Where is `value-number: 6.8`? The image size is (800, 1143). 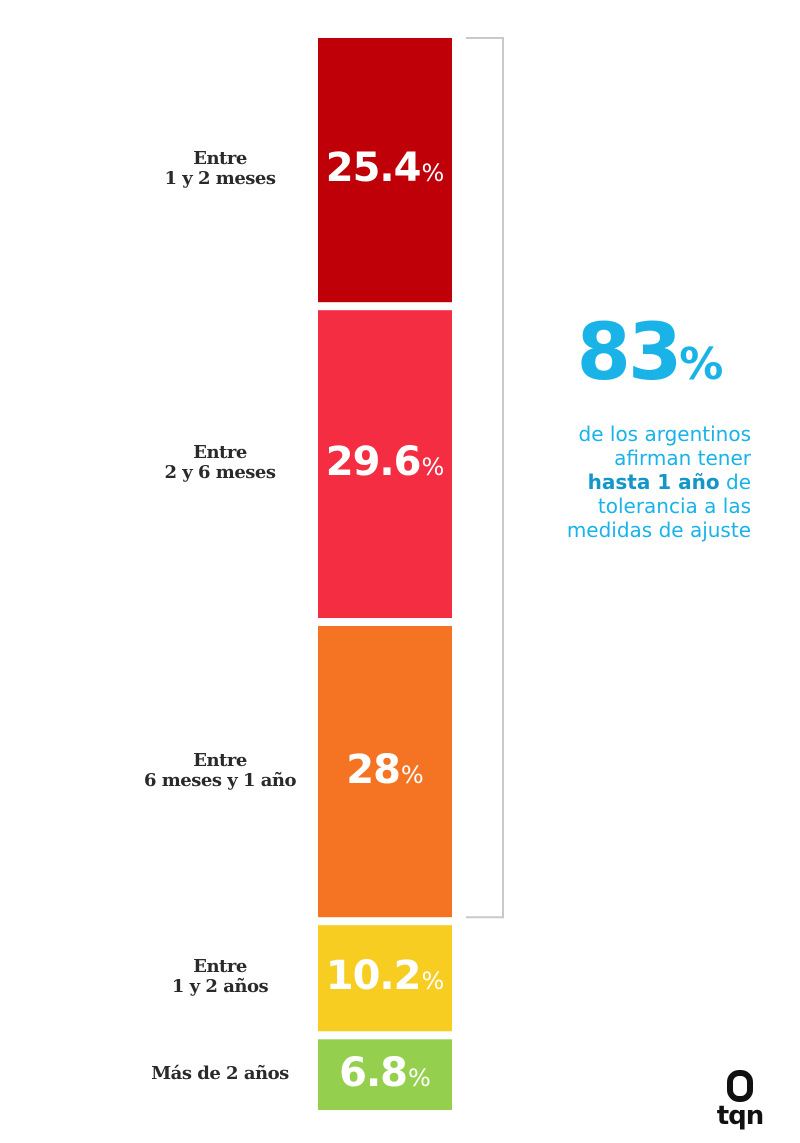 value-number: 6.8 is located at coordinates (373, 1072).